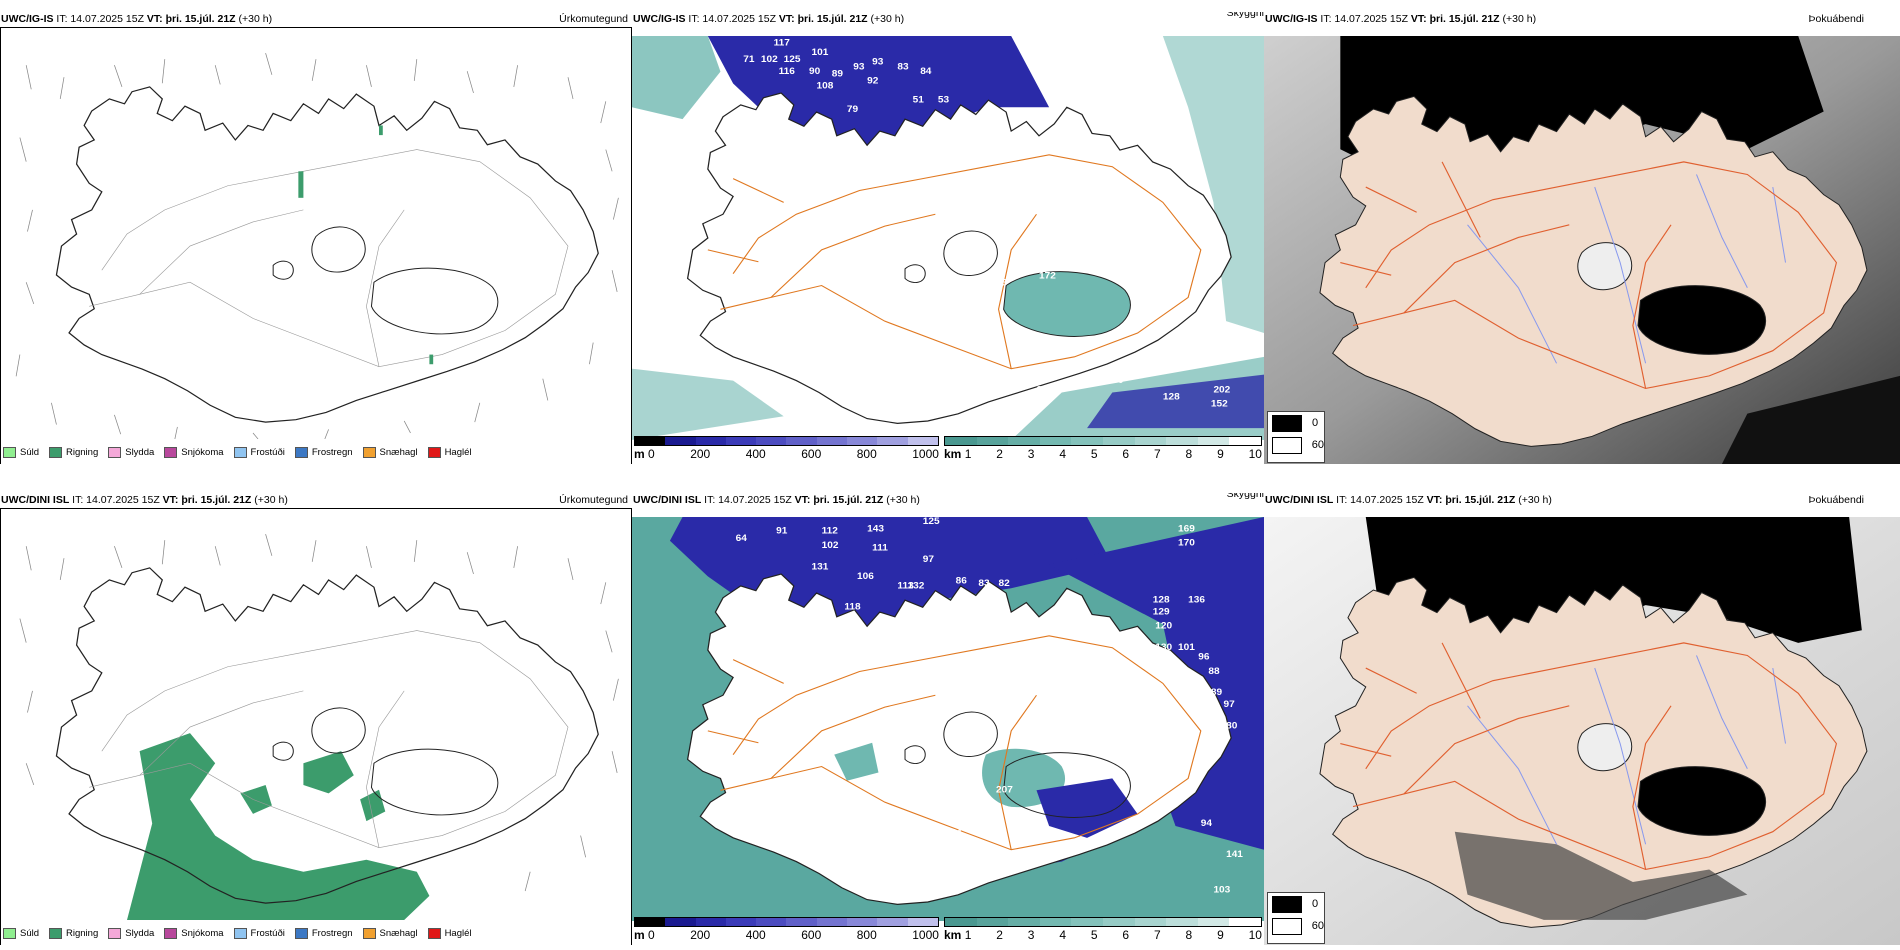 The width and height of the screenshot is (1900, 950). Describe the element at coordinates (1186, 529) in the screenshot. I see `cloud-height-label: 169` at that location.